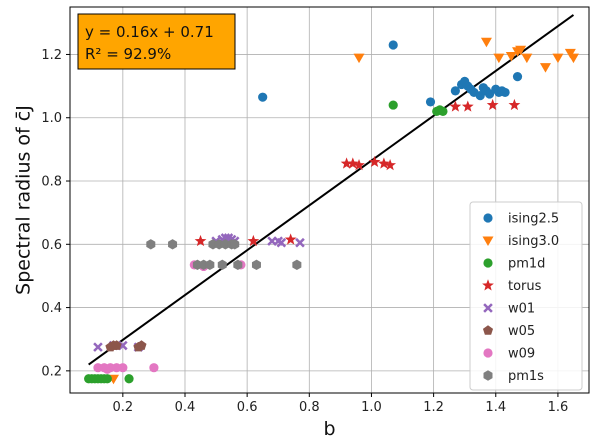  Describe the element at coordinates (185, 407) in the screenshot. I see `x-tick-label: 0.4` at that location.